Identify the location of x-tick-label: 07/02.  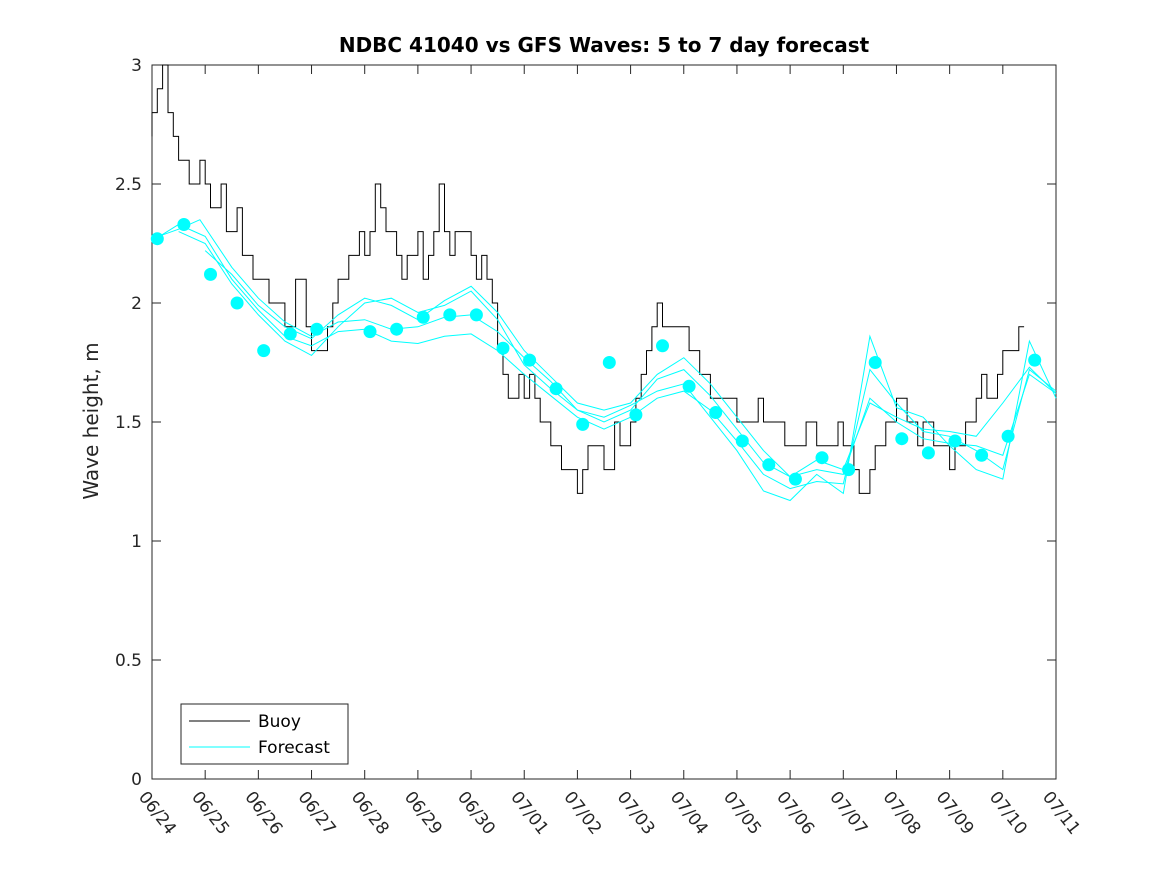
(582, 813).